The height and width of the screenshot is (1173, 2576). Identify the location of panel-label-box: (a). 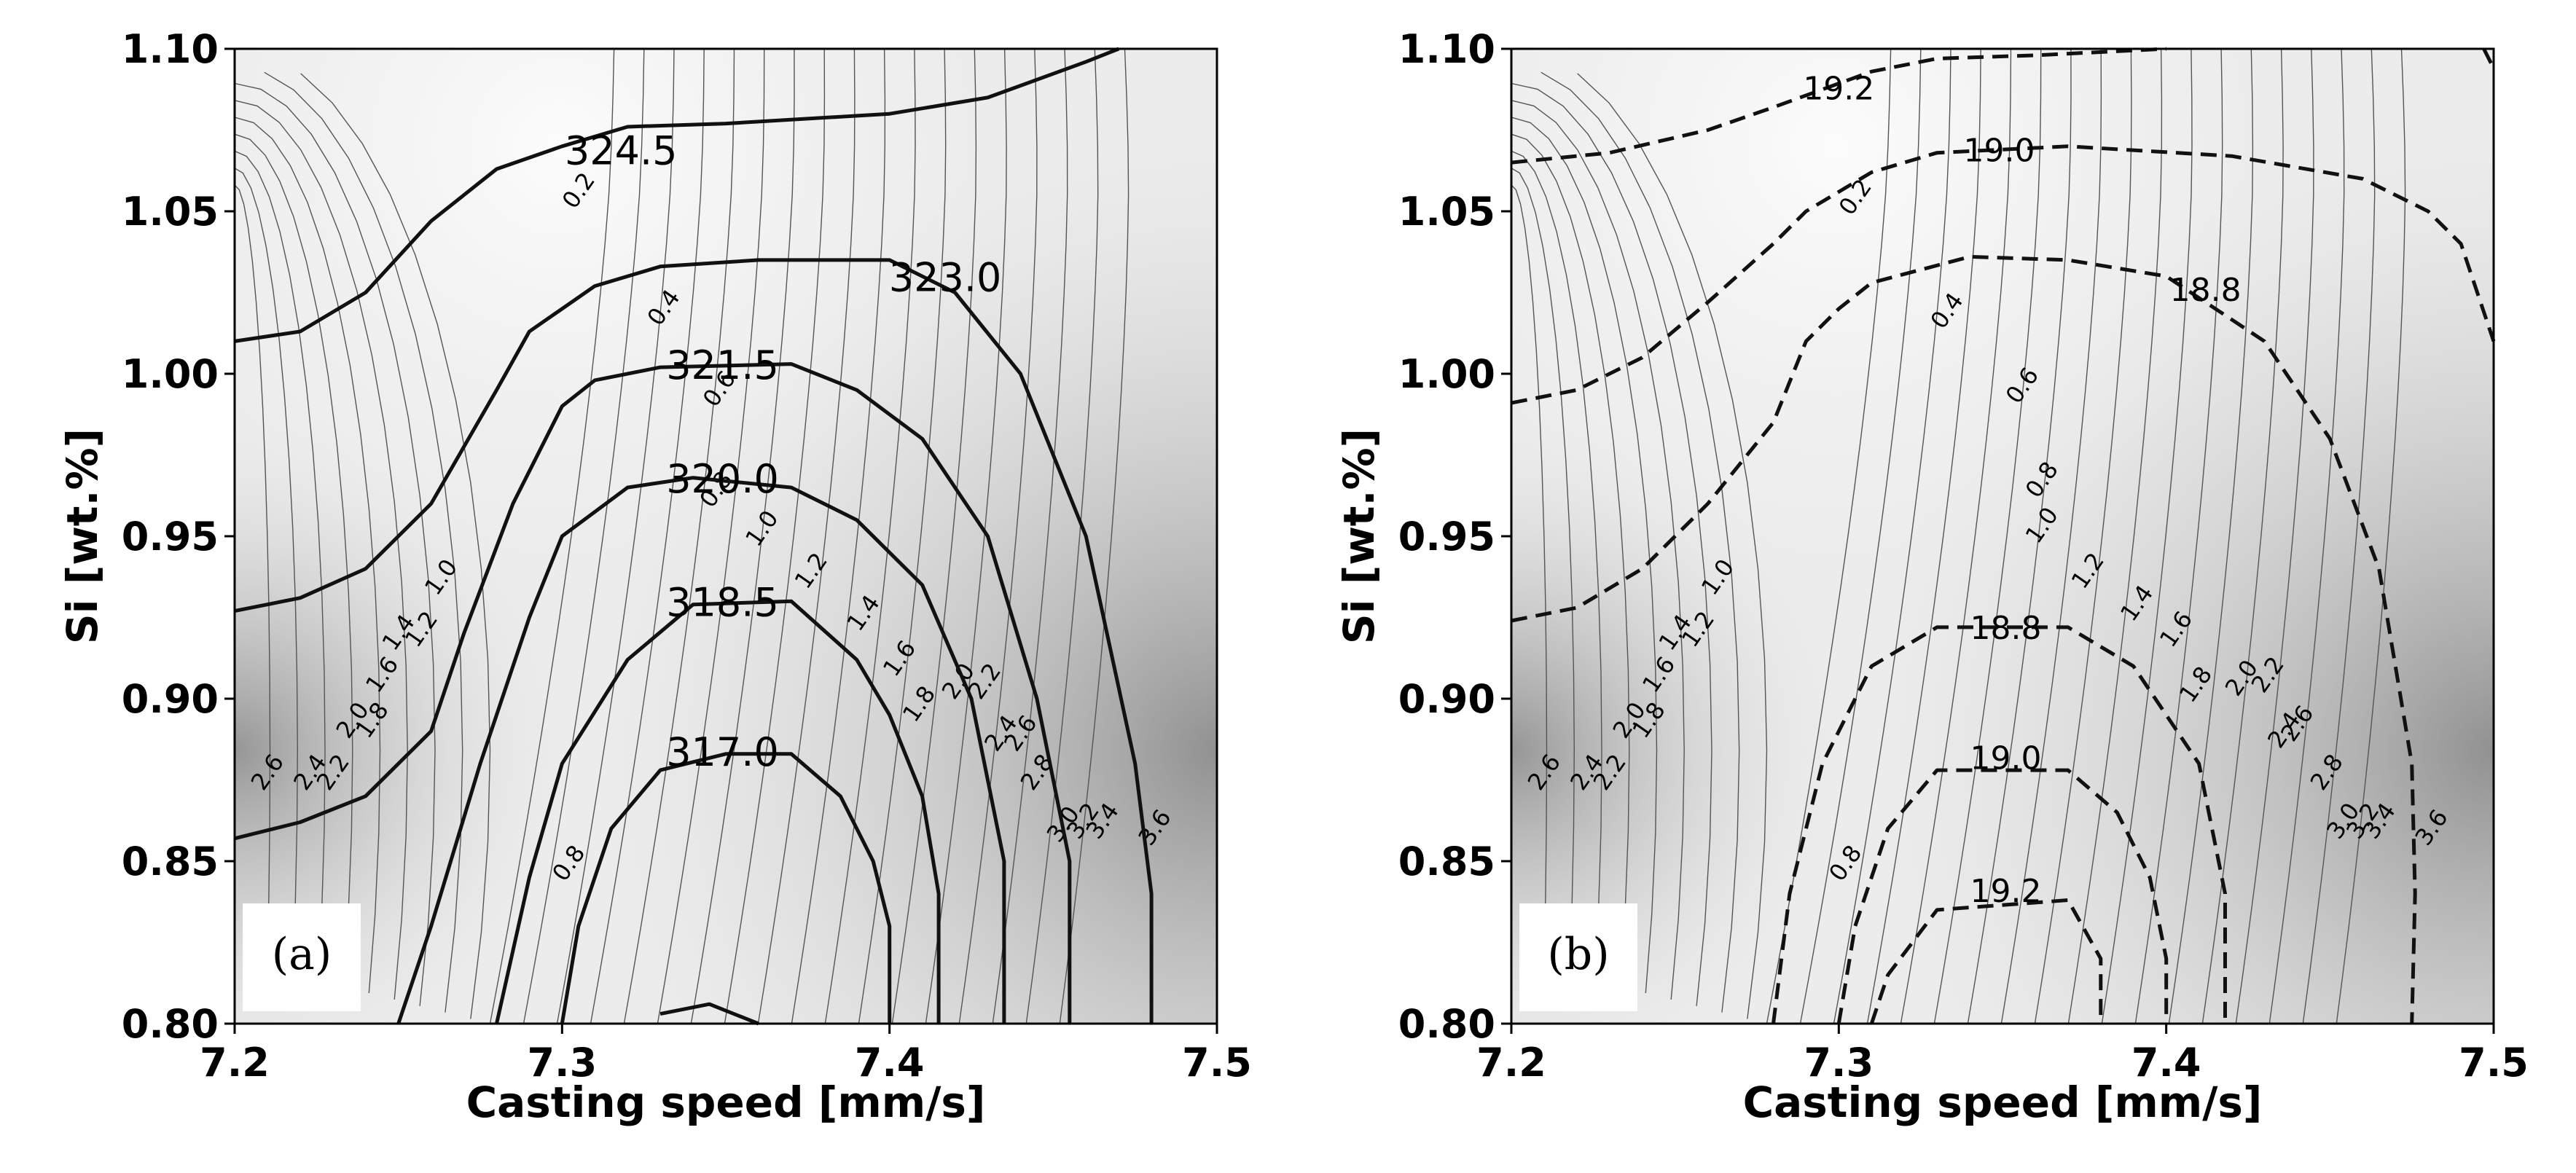
(302, 957).